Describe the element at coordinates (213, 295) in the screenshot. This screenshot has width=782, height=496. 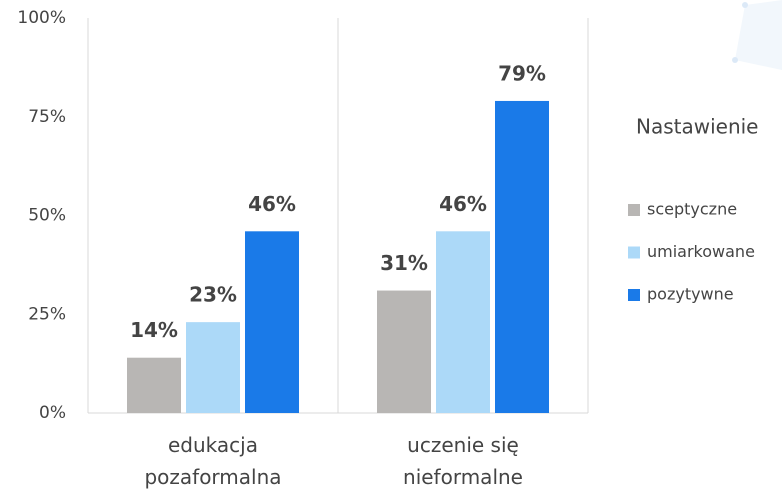
I see `value-label: 23%` at that location.